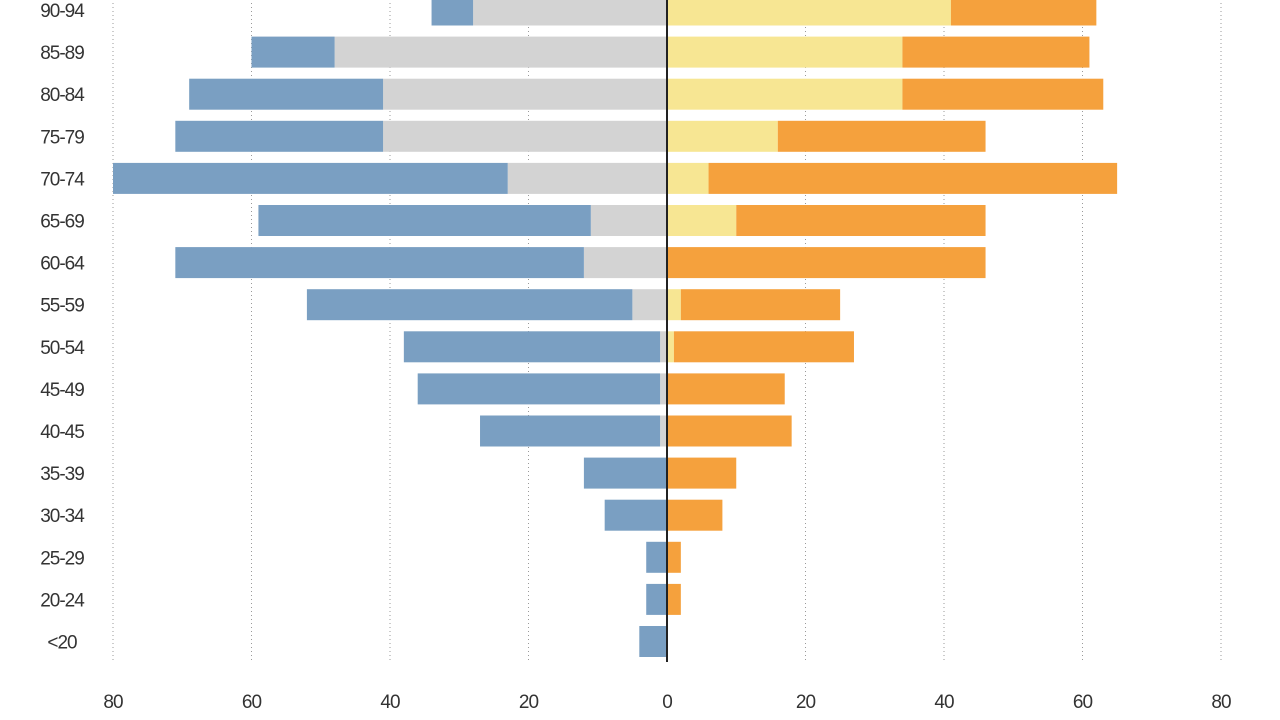  I want to click on x-axis-tick-labels: 80 60 40 20 0 20 40 60 80, so click(667, 702).